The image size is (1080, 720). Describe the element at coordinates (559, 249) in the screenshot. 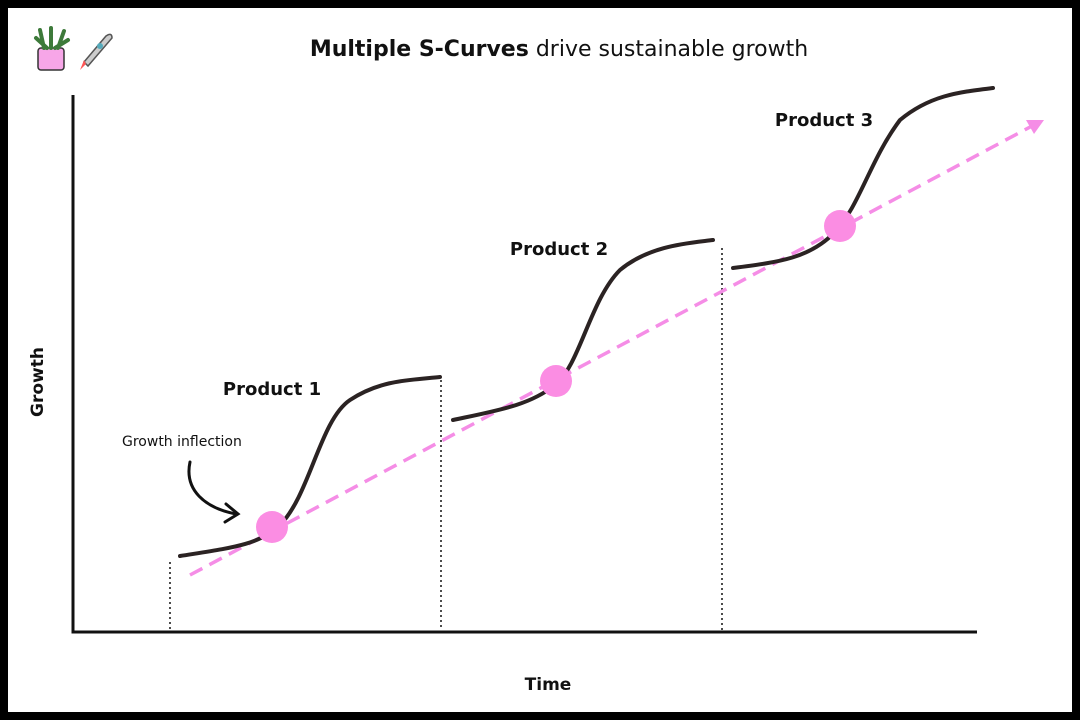

I see `product-label: Product 2` at that location.